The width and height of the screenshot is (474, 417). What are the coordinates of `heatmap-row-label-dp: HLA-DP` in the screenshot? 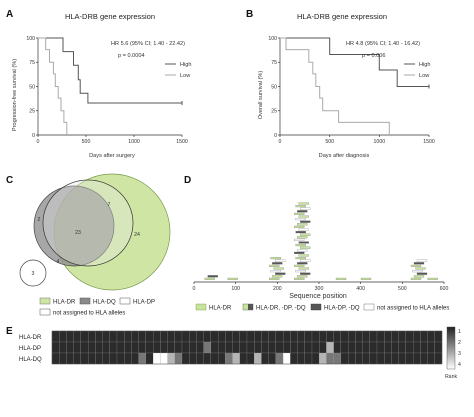 It's located at (30, 349).